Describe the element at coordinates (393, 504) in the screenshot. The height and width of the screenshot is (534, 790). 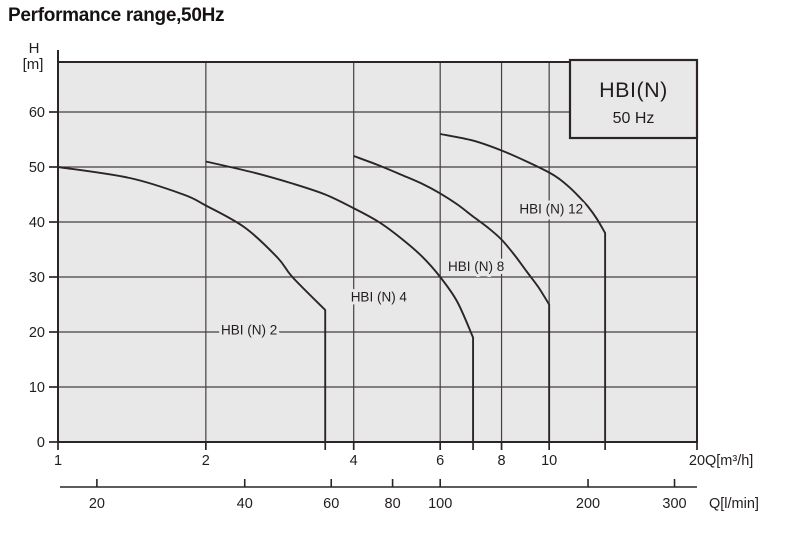
I see `x2-tick-label-80: 80` at that location.